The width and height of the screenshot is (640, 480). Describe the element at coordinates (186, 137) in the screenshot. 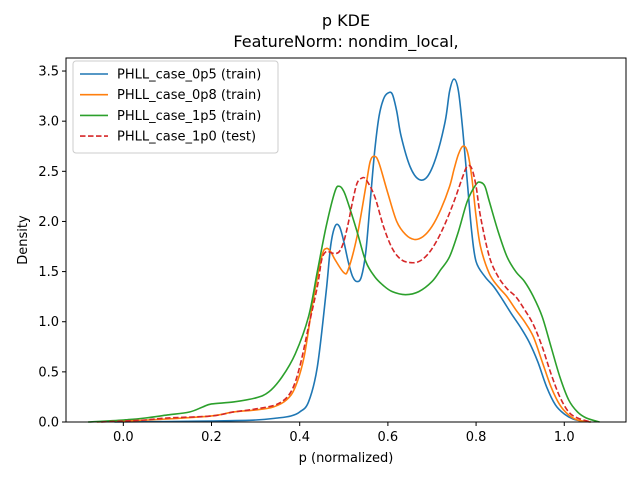

I see `legend-label-4: PHLL_case_1p0 (test)` at that location.